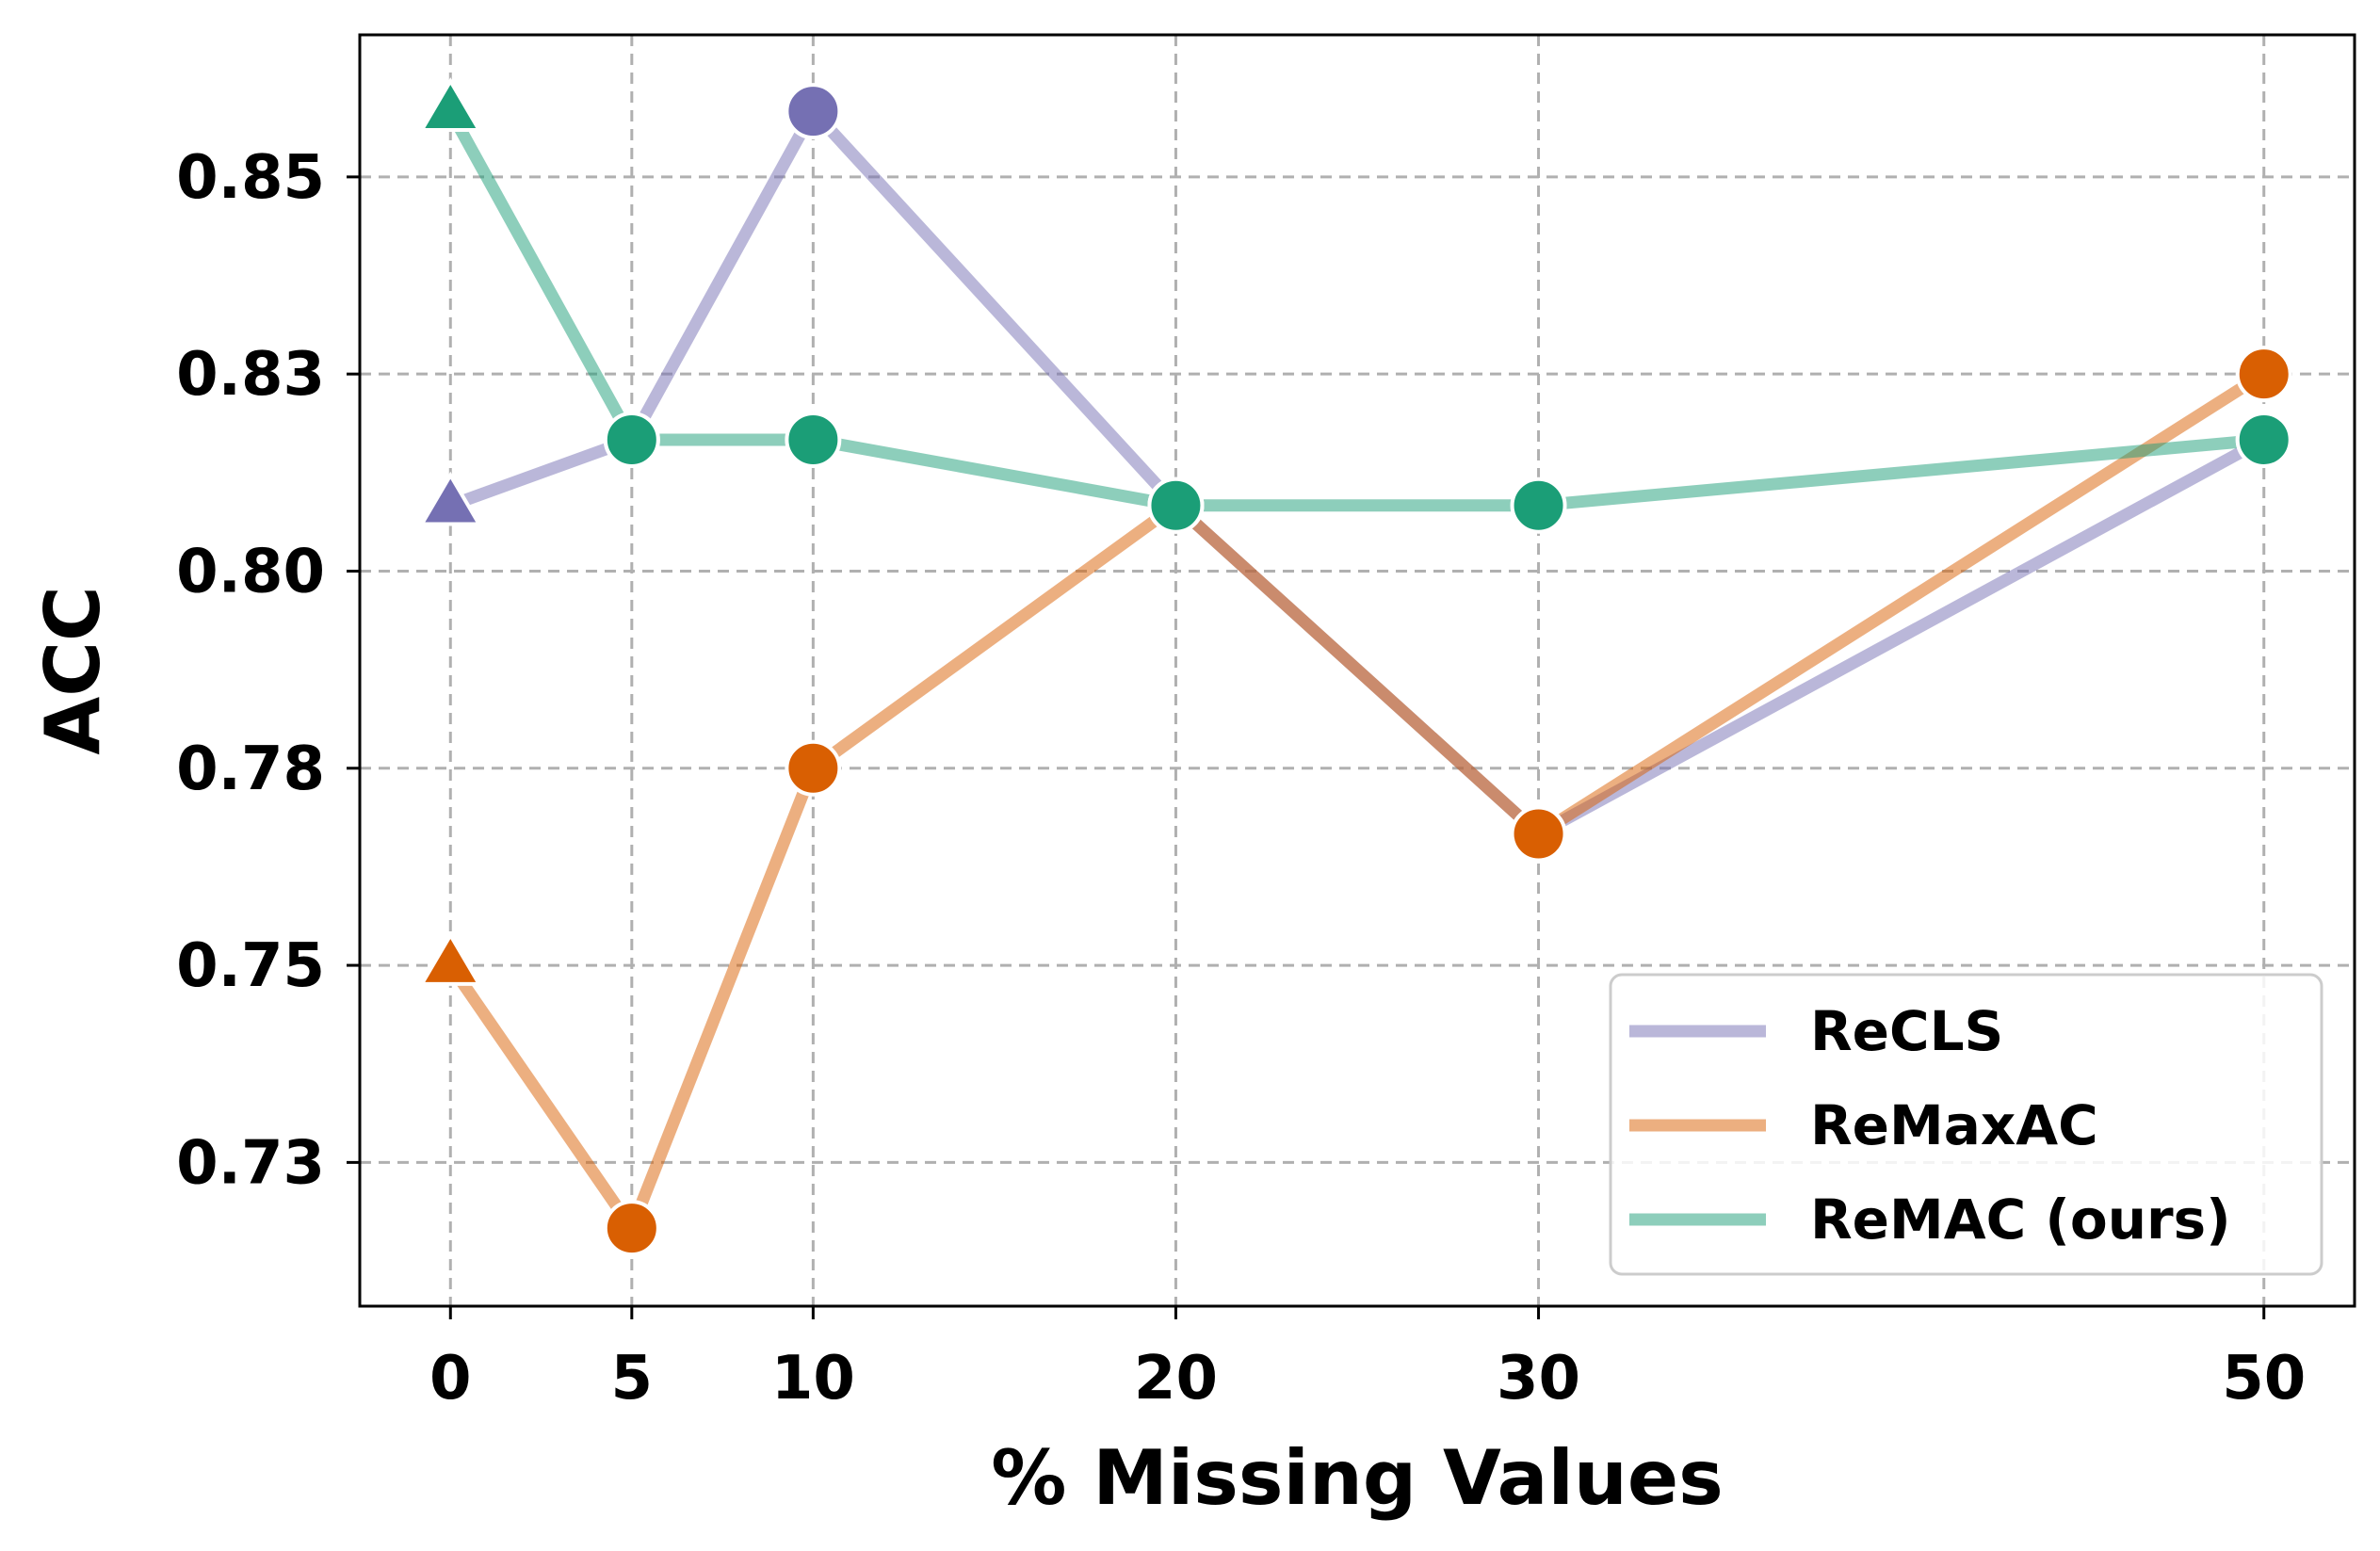 The width and height of the screenshot is (2380, 1551). I want to click on x-tick-label: 0, so click(450, 1379).